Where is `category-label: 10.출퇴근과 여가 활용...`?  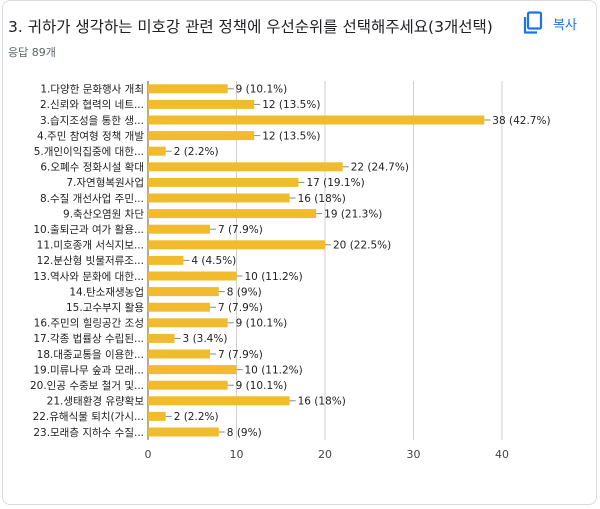
category-label: 10.출퇴근과 여가 활용... is located at coordinates (88, 229).